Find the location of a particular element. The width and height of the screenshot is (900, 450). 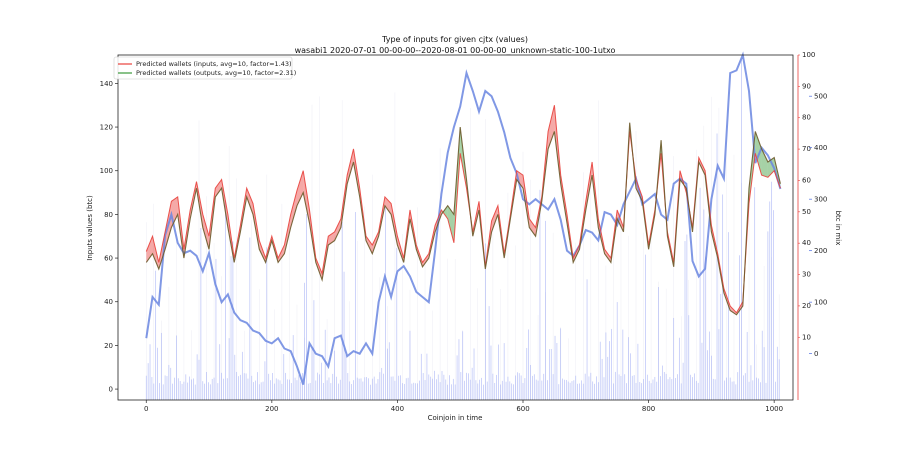

y-tick-label: 100 is located at coordinates (106, 171).